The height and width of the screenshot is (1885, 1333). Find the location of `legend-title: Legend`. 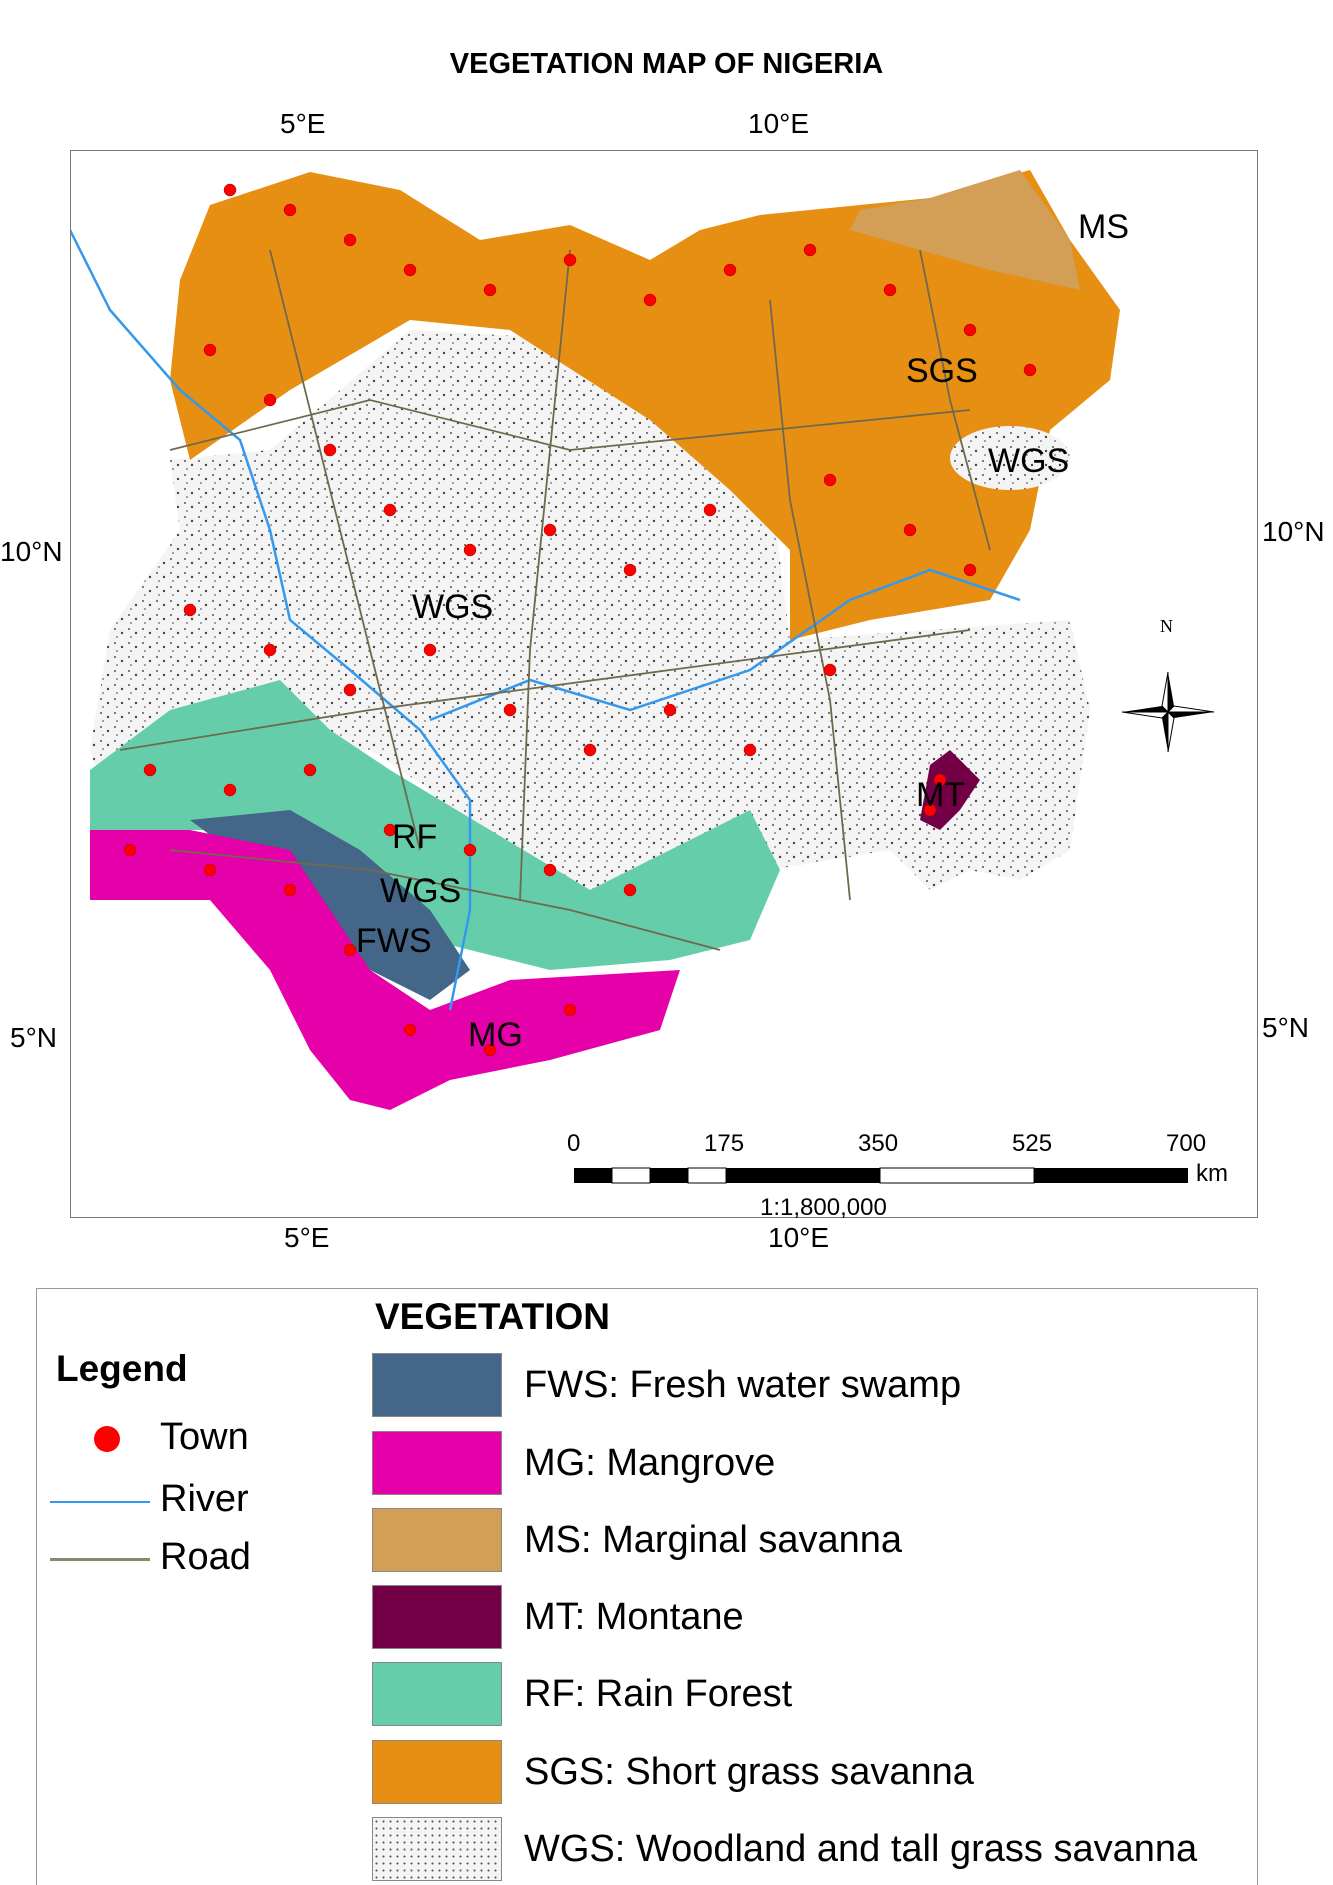

legend-title: Legend is located at coordinates (122, 1368).